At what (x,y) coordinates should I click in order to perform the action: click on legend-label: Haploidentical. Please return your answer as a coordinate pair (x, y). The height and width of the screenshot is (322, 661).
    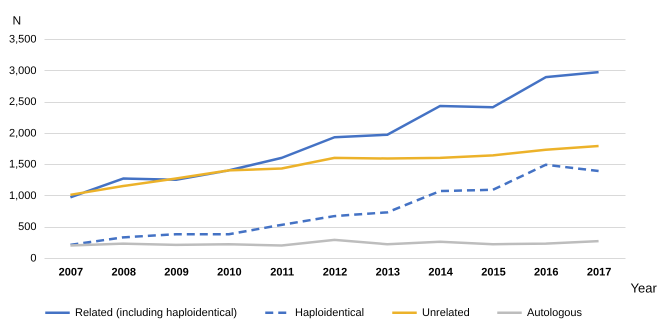
    Looking at the image, I should click on (329, 312).